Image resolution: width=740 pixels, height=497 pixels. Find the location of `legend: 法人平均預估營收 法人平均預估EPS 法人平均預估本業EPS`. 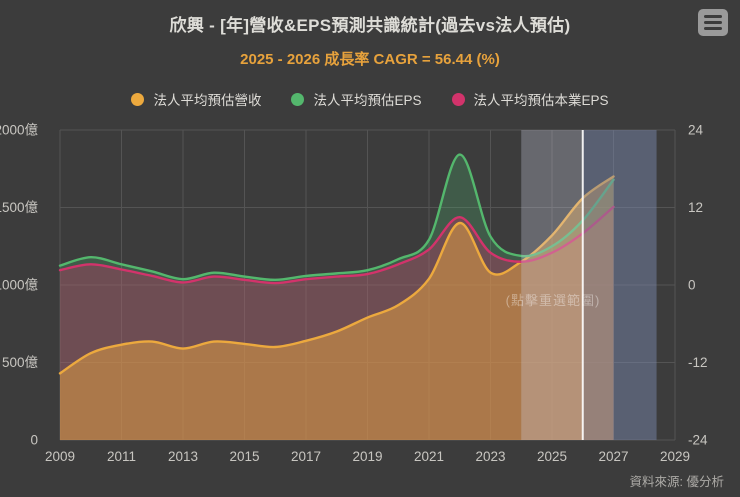

legend: 法人平均預估營收 法人平均預估EPS 法人平均預估本業EPS is located at coordinates (370, 99).